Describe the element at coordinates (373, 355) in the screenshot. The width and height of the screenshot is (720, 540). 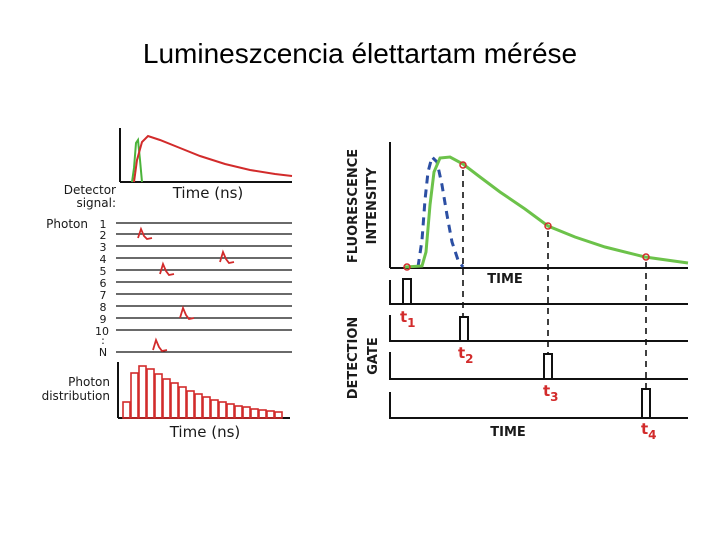
I see `gate-label: GATE` at that location.